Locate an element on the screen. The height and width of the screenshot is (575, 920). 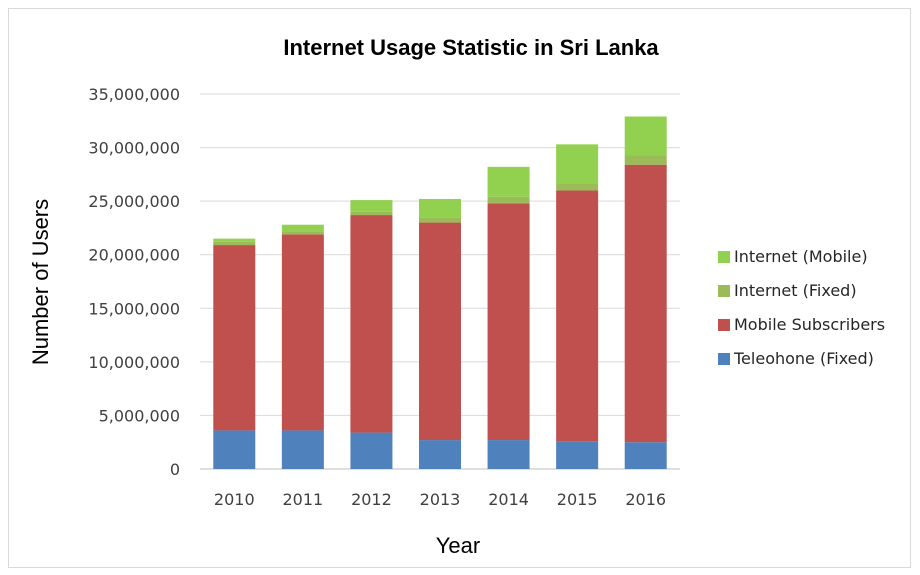
y-tick-label: 15,000,000 is located at coordinates (134, 308).